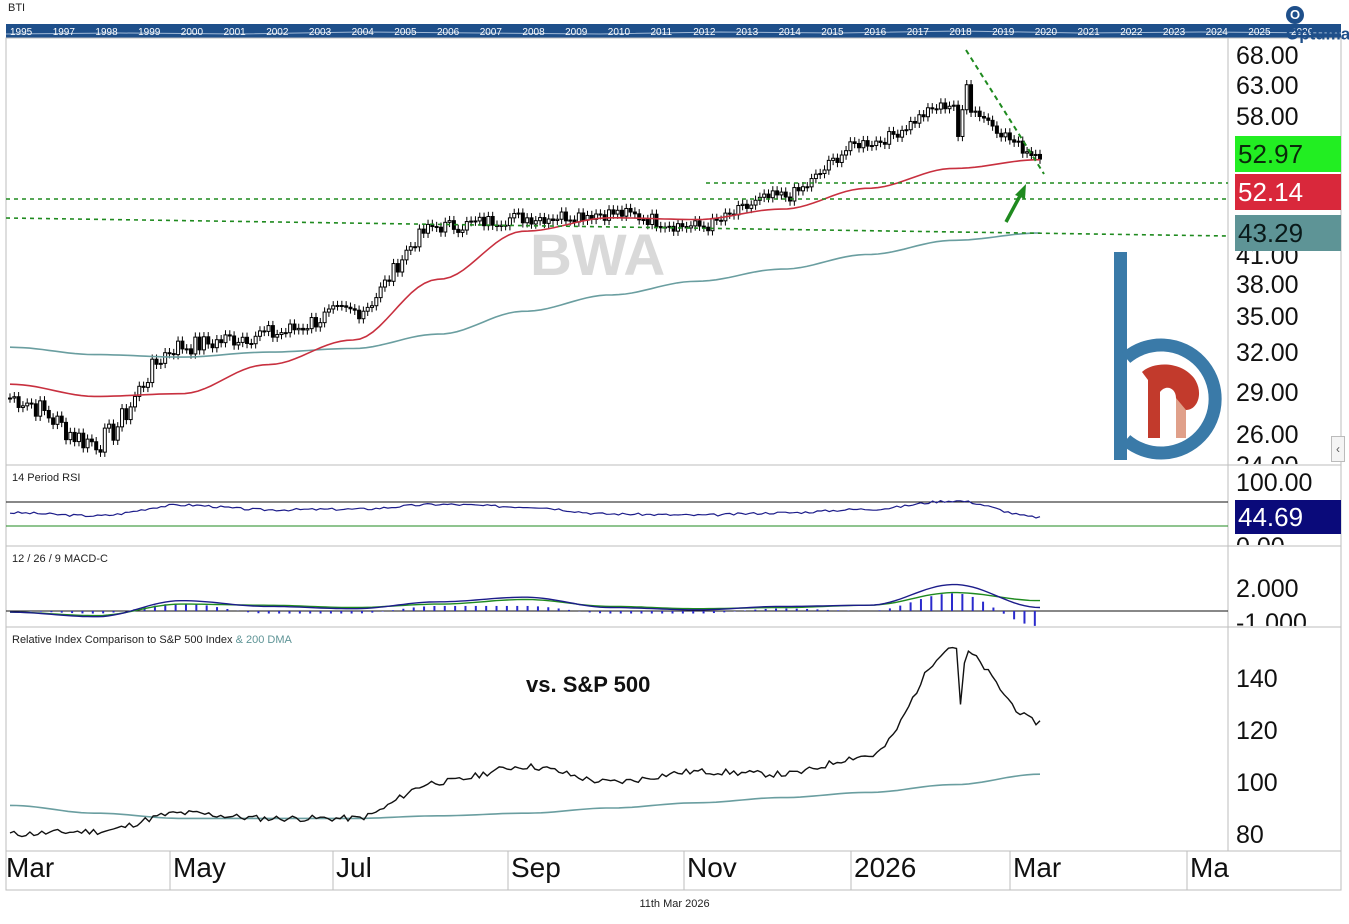 The height and width of the screenshot is (924, 1349). I want to click on price-tick: 58.00, so click(1267, 117).